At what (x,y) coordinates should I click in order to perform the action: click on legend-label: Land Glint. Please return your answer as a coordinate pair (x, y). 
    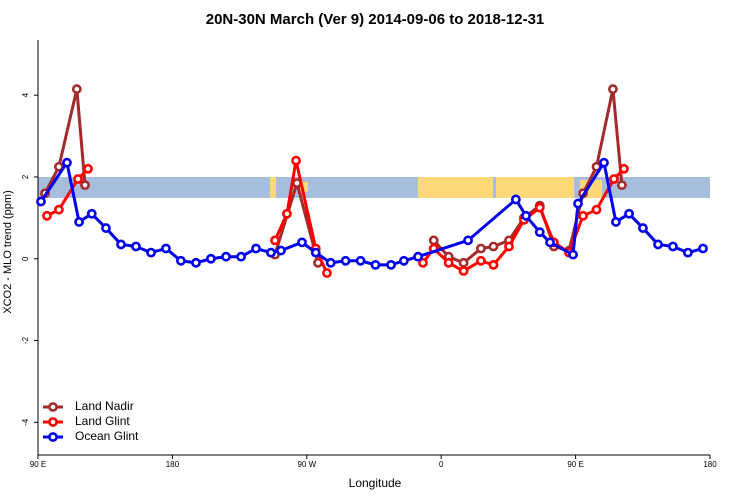
    Looking at the image, I should click on (102, 421).